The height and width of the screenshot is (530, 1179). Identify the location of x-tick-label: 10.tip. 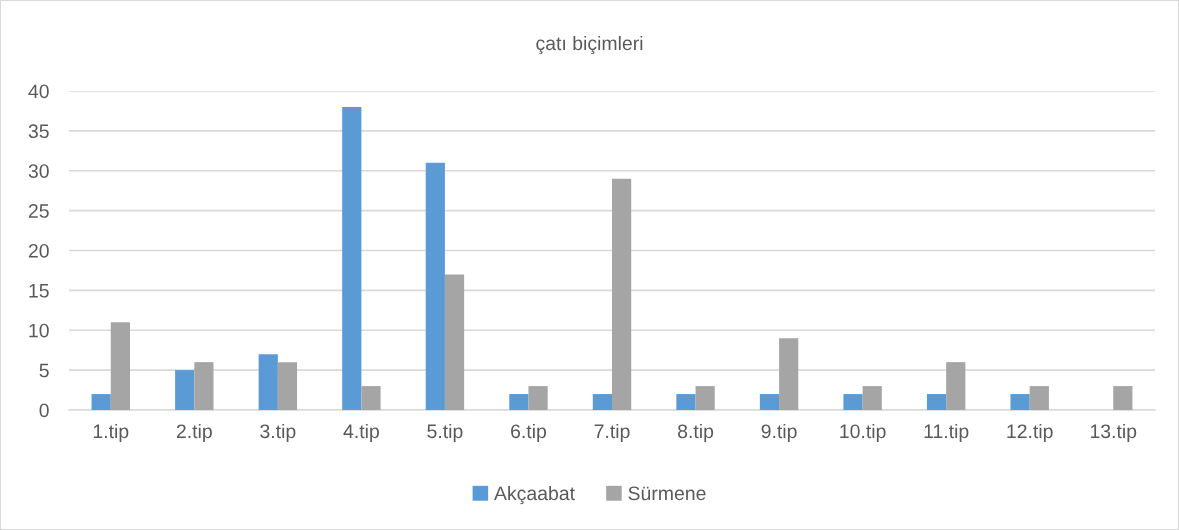
(863, 433).